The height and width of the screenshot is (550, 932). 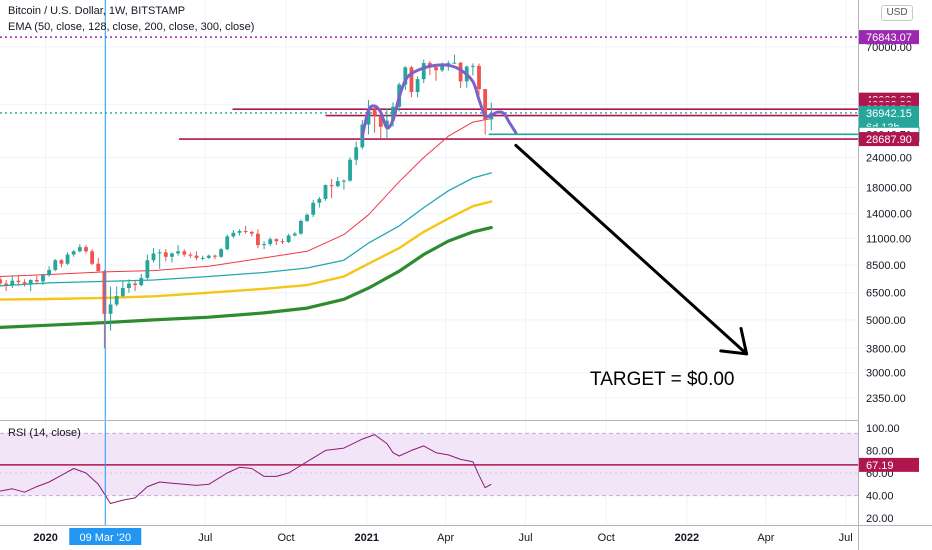 I want to click on x-tick-label: Oct, so click(x=606, y=538).